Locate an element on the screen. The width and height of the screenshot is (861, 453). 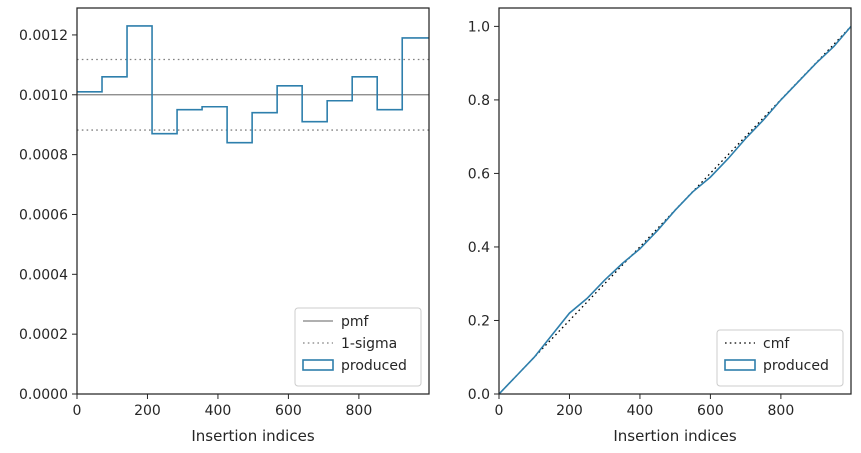
y-tick-label: 0.0006 is located at coordinates (43, 215).